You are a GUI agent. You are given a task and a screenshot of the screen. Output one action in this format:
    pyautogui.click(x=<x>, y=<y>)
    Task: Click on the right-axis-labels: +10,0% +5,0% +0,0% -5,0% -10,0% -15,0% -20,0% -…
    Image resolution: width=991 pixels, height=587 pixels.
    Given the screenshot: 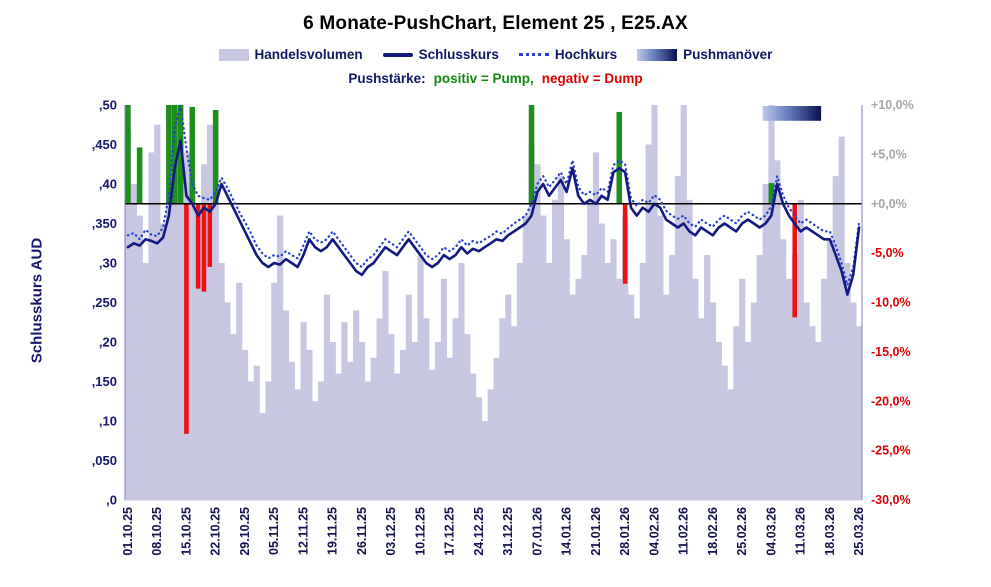 What is the action you would take?
    pyautogui.click(x=892, y=302)
    